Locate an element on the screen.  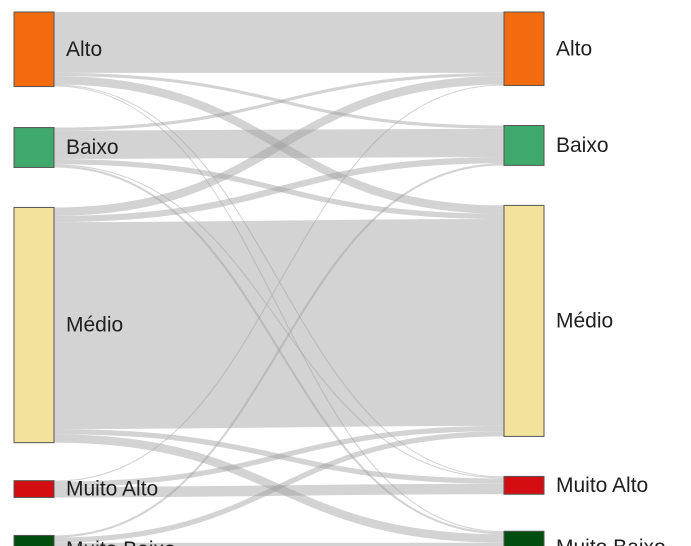
sankey-link-muito-baixo-to-medio is located at coordinates (279, 487).